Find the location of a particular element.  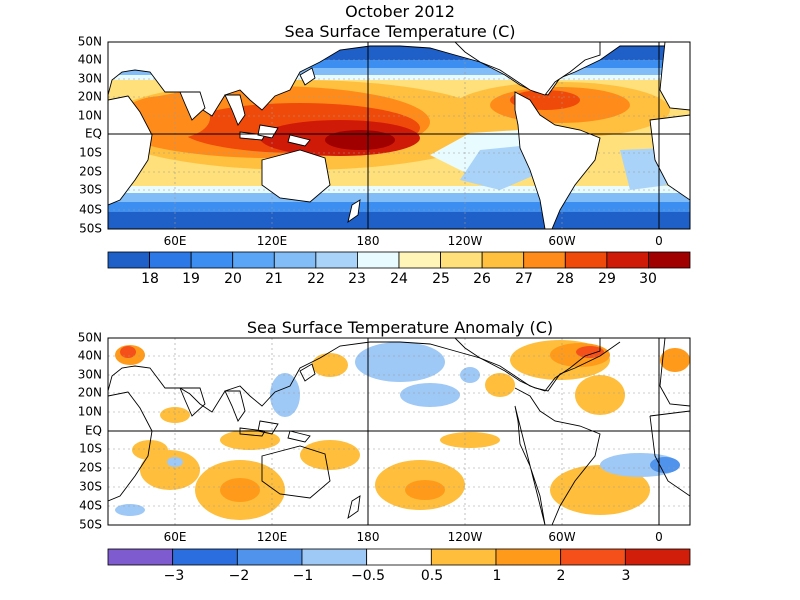

sst-colorbar-label: 29 is located at coordinates (607, 279).